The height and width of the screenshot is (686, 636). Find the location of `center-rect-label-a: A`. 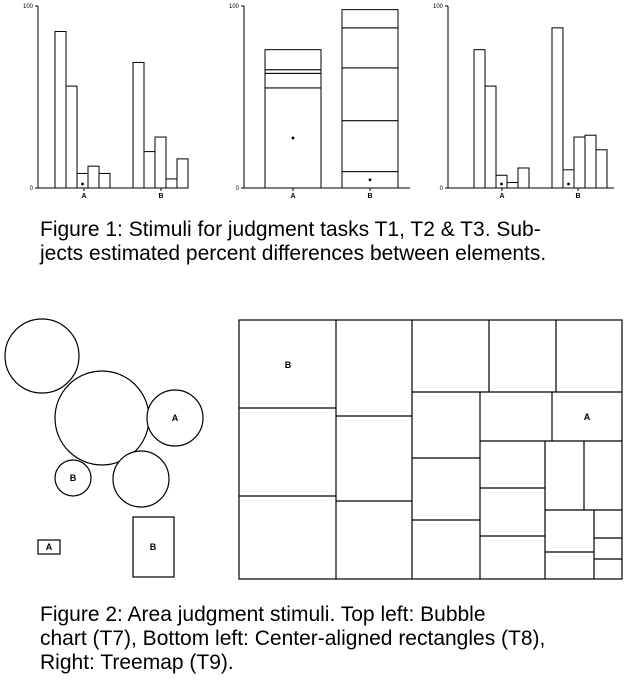

center-rect-label-a: A is located at coordinates (49, 547).